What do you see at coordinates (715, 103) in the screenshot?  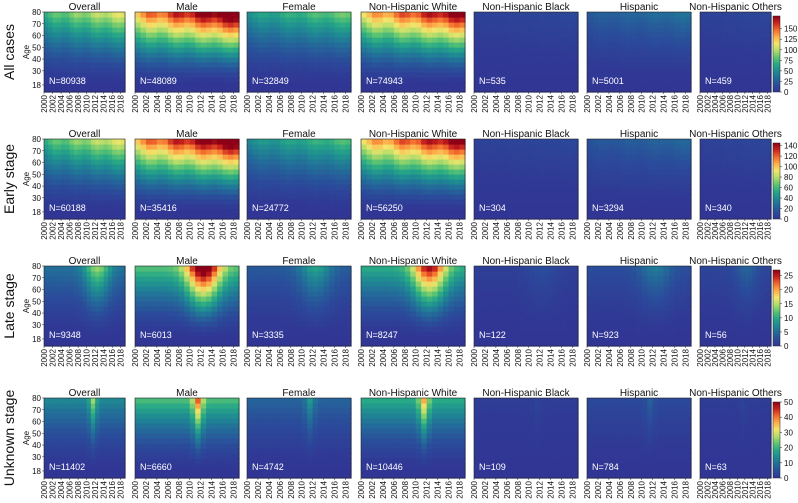 I see `x-tick-label: 2004` at bounding box center [715, 103].